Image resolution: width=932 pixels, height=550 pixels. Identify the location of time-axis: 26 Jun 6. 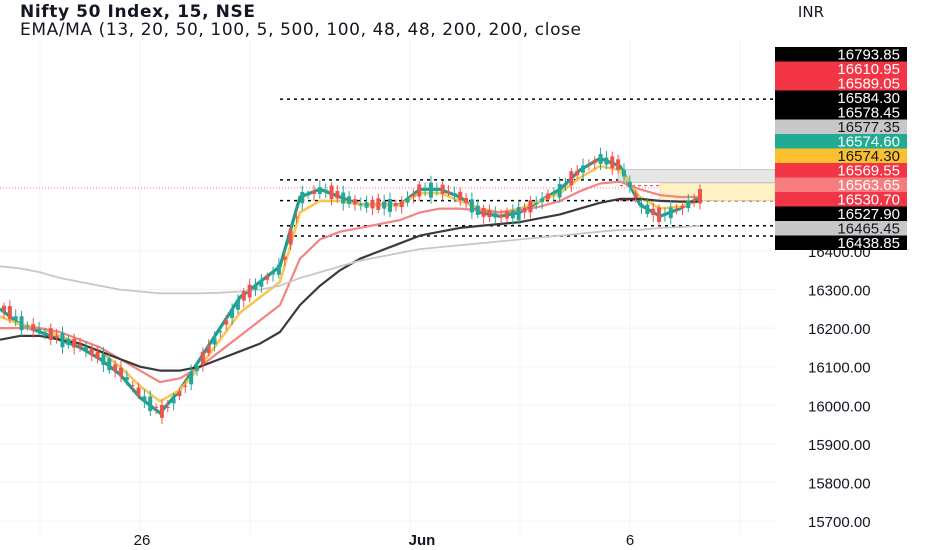
(384, 540).